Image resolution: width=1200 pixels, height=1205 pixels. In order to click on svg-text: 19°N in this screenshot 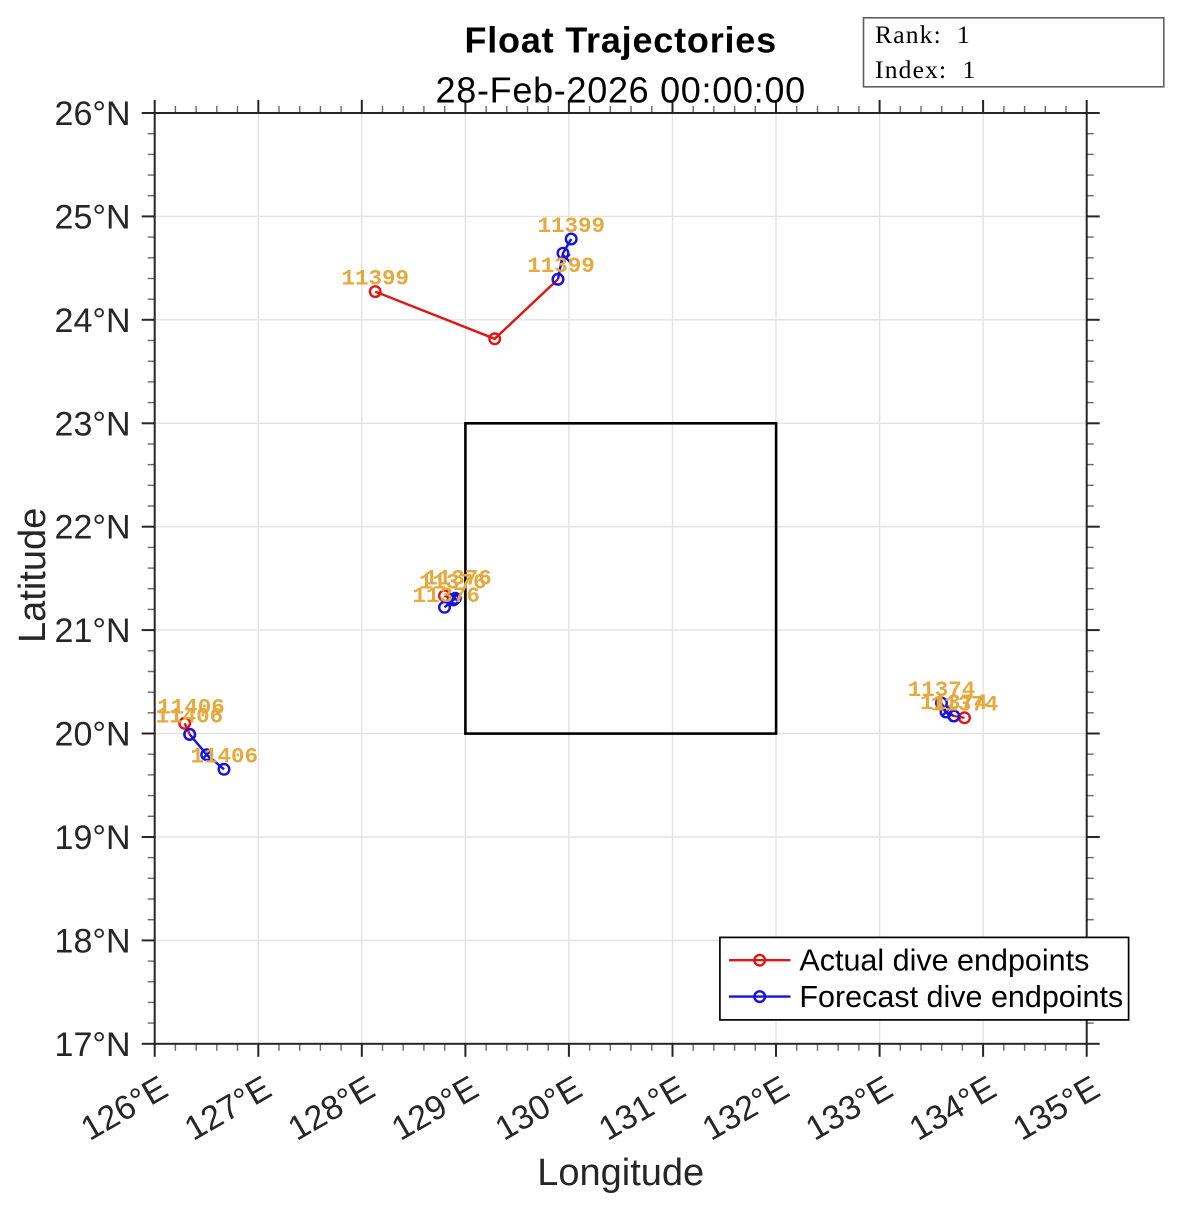, I will do `click(93, 838)`.